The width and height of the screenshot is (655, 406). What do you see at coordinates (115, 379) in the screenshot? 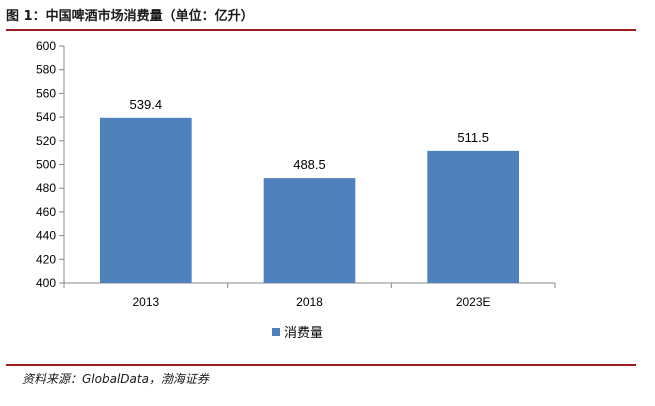
I see `source-note: 资料来源：GlobalData，渤海证券` at bounding box center [115, 379].